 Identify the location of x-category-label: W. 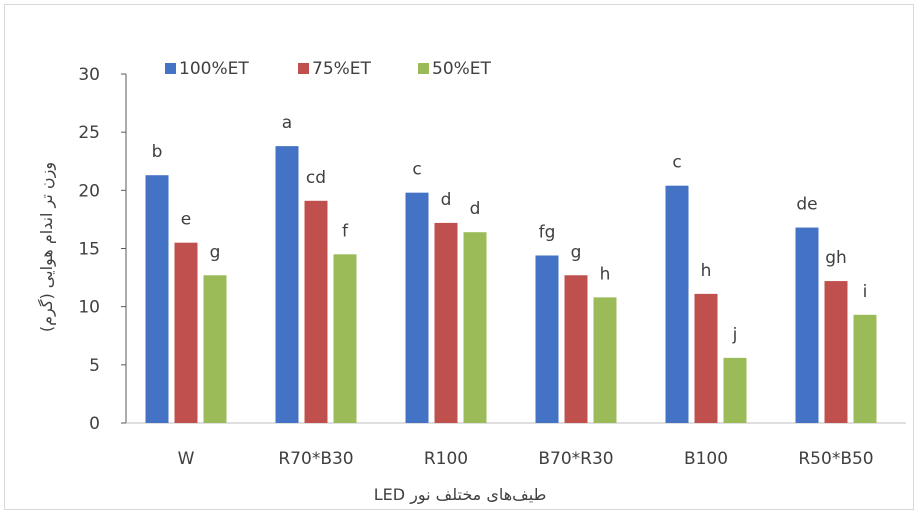
(186, 459).